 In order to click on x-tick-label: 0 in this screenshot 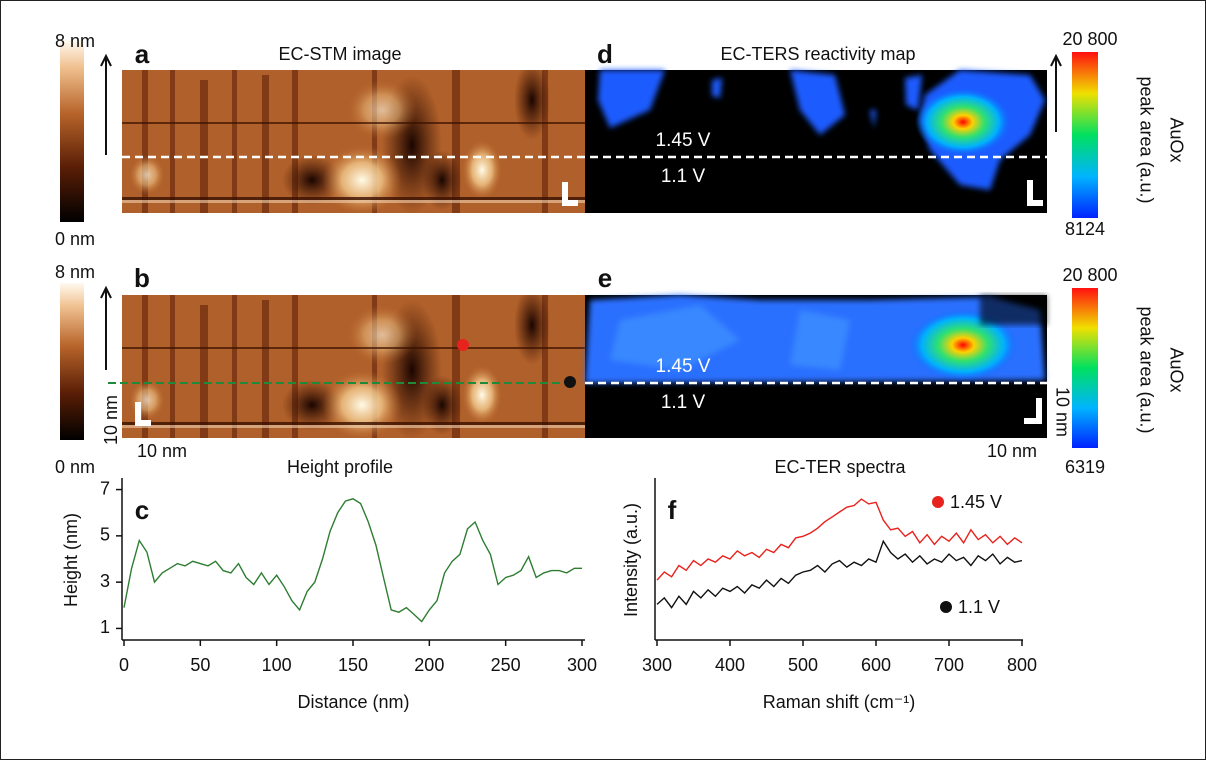, I will do `click(124, 665)`.